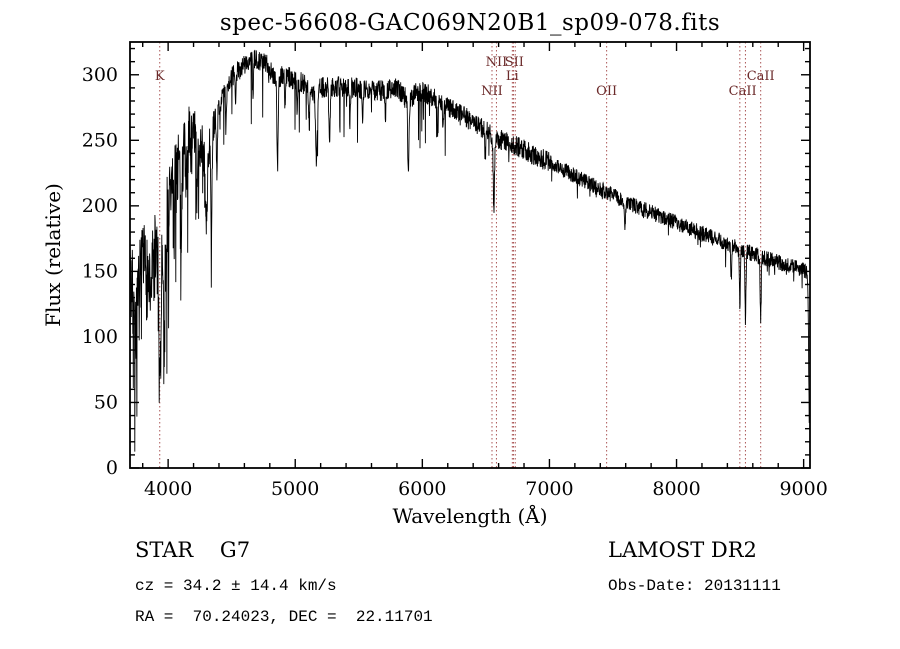 The width and height of the screenshot is (900, 649). Describe the element at coordinates (100, 140) in the screenshot. I see `svg-text: 250` at that location.